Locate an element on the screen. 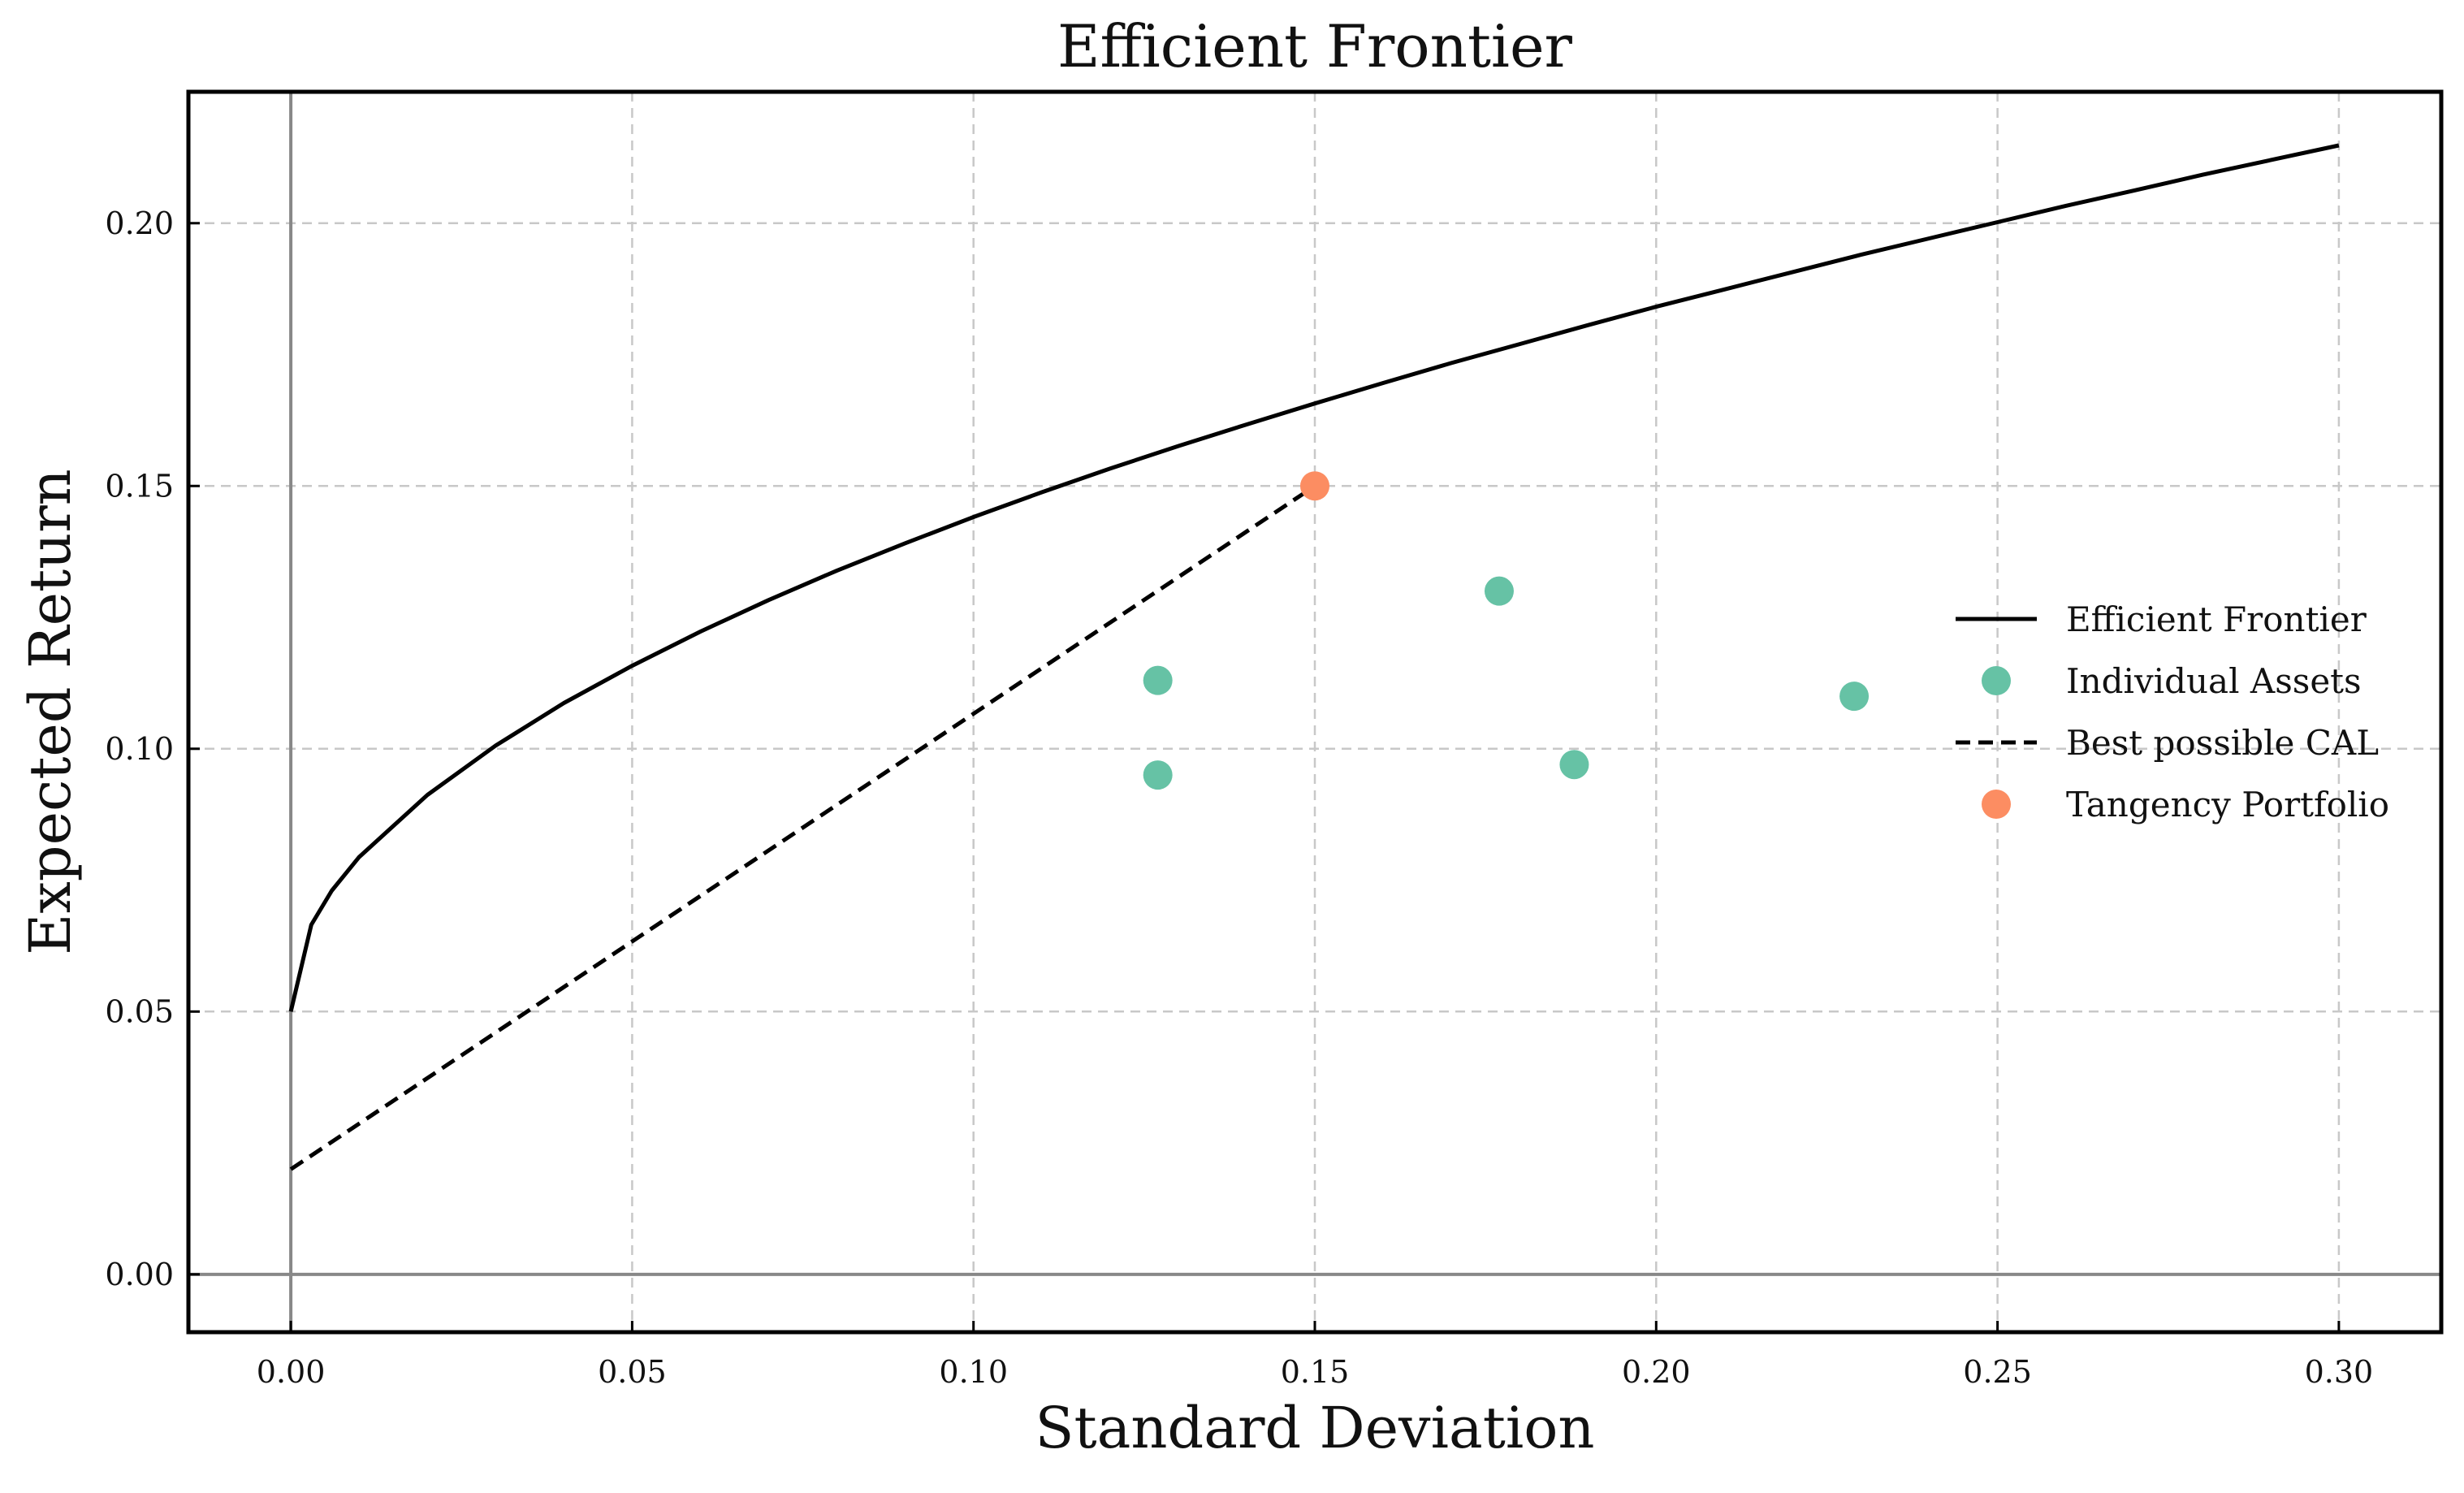 Image resolution: width=2464 pixels, height=1493 pixels. legend-label: Best possible CAL is located at coordinates (2222, 743).